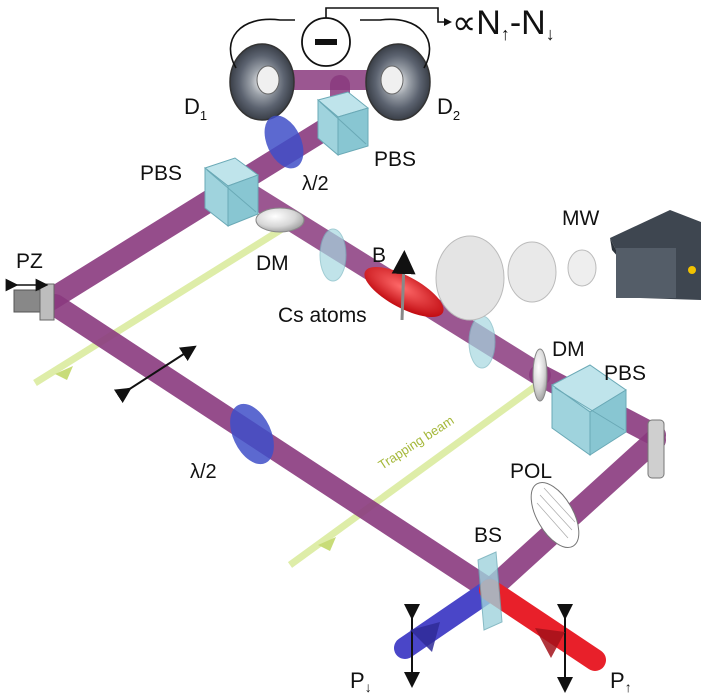 This screenshot has height=698, width=701. What do you see at coordinates (655, 255) in the screenshot?
I see `microwave-horn` at bounding box center [655, 255].